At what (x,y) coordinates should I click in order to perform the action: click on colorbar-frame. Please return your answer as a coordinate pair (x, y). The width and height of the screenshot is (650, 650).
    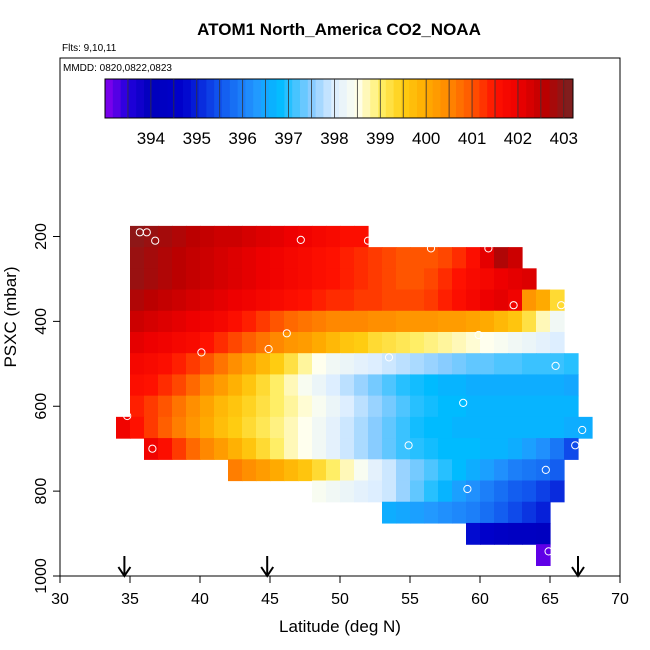
    Looking at the image, I should click on (339, 98).